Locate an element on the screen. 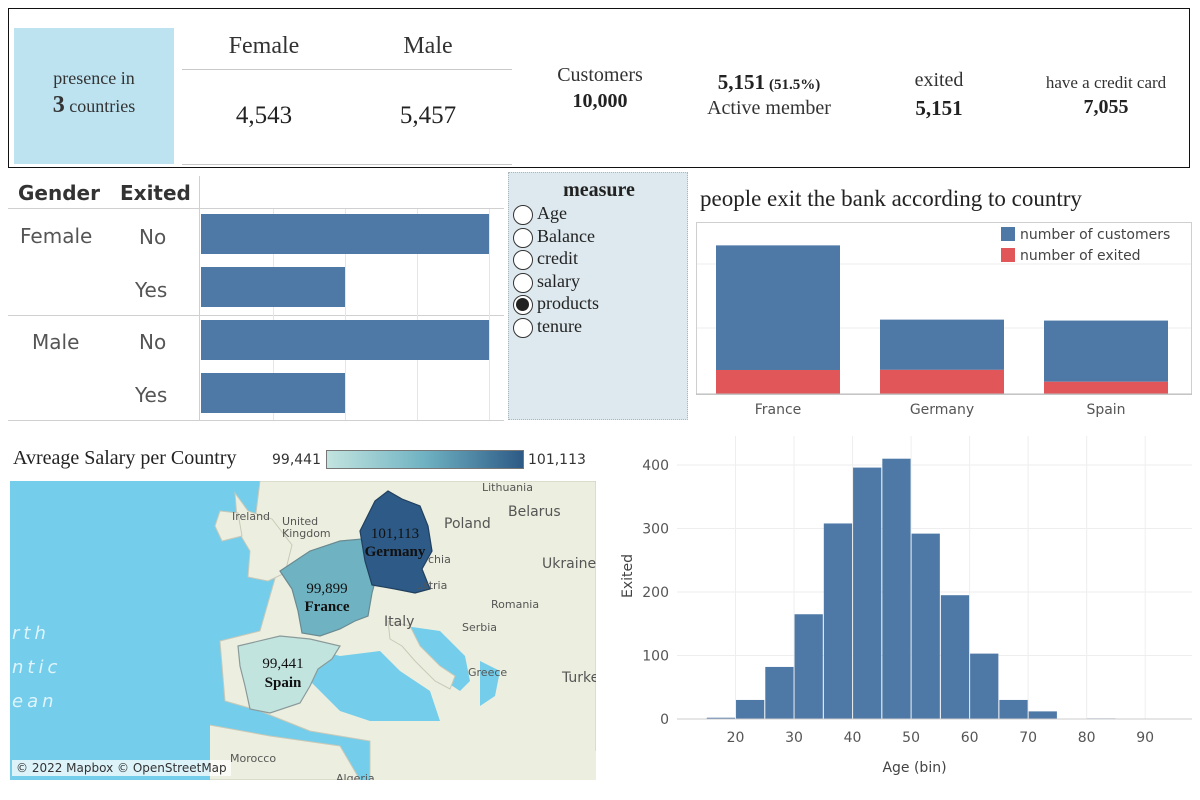 The height and width of the screenshot is (800, 1200). x-tick-label: 60 is located at coordinates (970, 738).